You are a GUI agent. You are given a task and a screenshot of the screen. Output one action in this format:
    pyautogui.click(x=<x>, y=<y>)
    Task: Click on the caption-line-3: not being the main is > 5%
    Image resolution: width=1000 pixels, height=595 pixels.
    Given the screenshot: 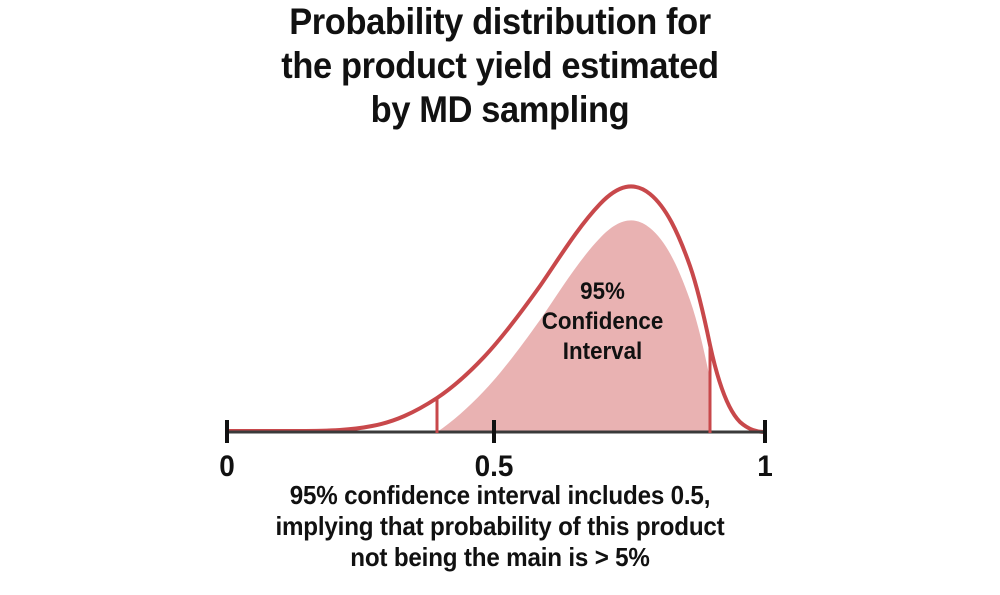 What is the action you would take?
    pyautogui.click(x=500, y=557)
    